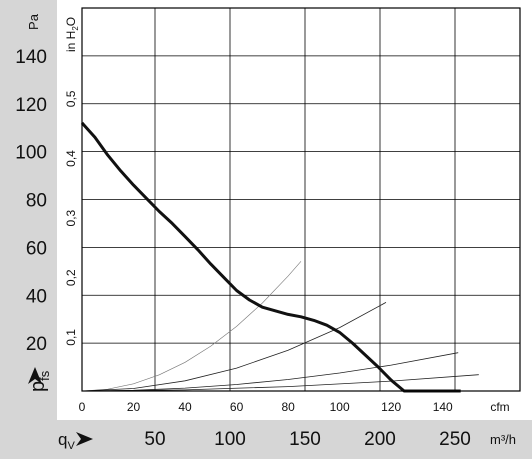  What do you see at coordinates (237, 407) in the screenshot?
I see `x-tick-label: 60` at bounding box center [237, 407].